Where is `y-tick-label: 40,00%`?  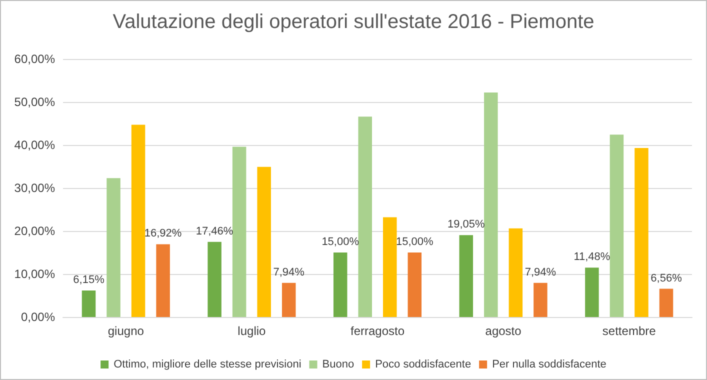
y-tick-label: 40,00% is located at coordinates (35, 145).